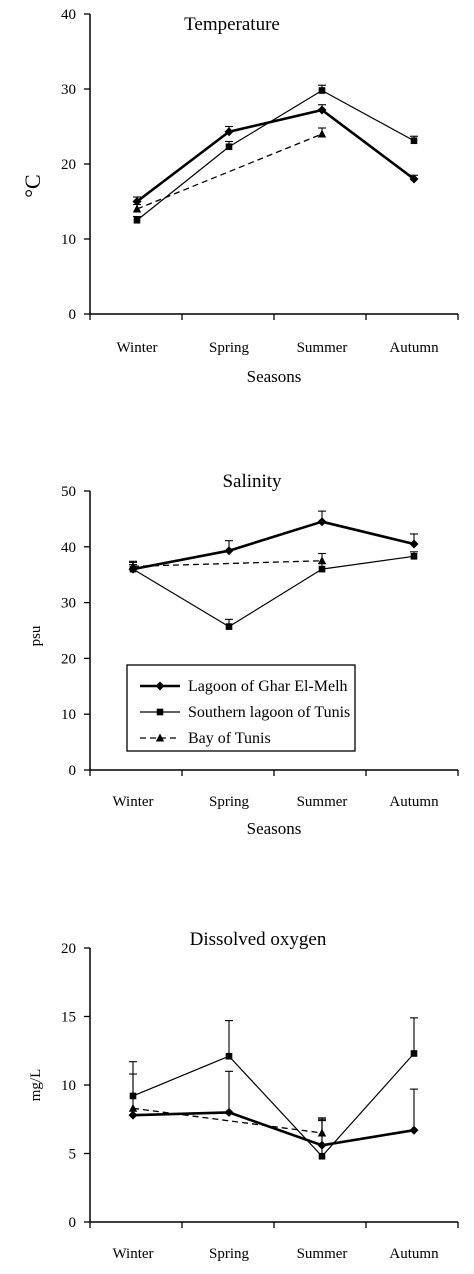 The width and height of the screenshot is (474, 1274). What do you see at coordinates (229, 738) in the screenshot?
I see `legend-label: Bay of Tunis` at bounding box center [229, 738].